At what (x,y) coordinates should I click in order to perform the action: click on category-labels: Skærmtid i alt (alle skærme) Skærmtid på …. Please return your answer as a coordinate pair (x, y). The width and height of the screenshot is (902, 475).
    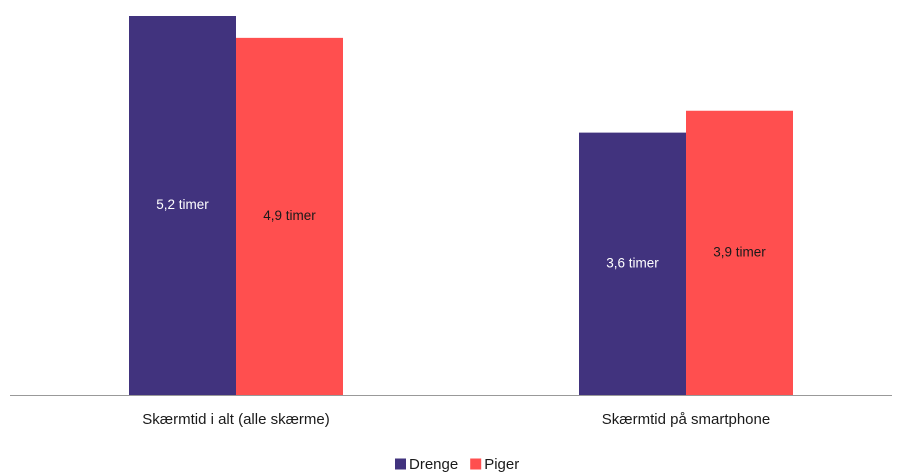
    Looking at the image, I should click on (456, 419).